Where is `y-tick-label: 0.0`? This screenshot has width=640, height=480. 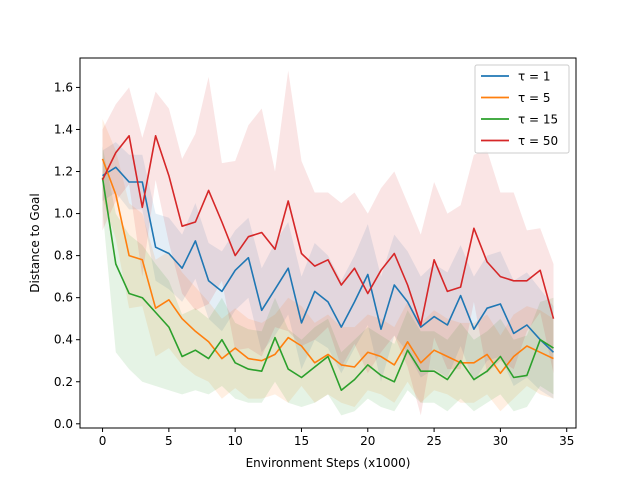
y-tick-label: 0.0 is located at coordinates (63, 424).